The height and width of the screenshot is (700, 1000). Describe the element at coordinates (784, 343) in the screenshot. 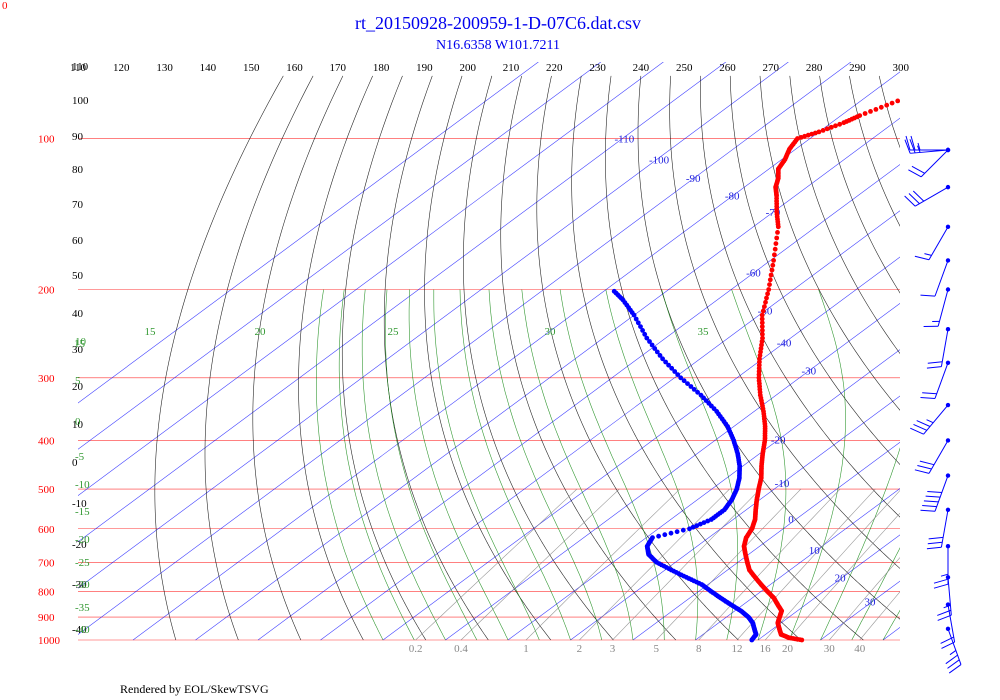

I see `isotherm-label: -40` at that location.